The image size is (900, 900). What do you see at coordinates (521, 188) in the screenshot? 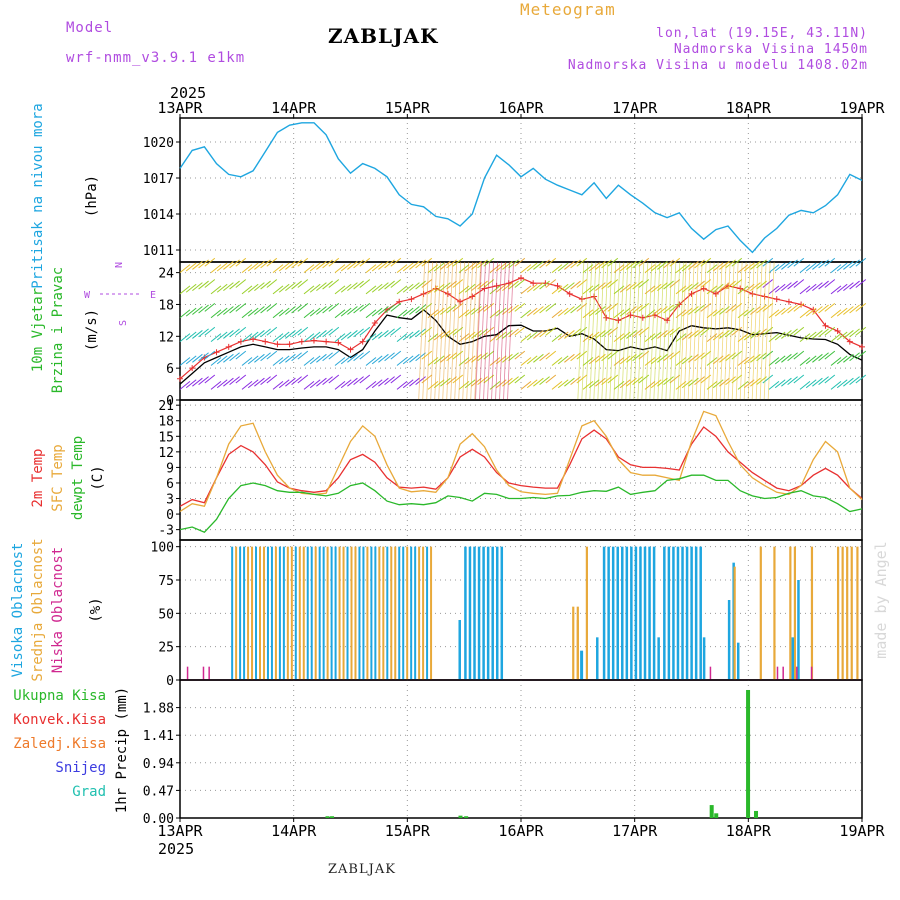
I see `pressure-line` at bounding box center [521, 188].